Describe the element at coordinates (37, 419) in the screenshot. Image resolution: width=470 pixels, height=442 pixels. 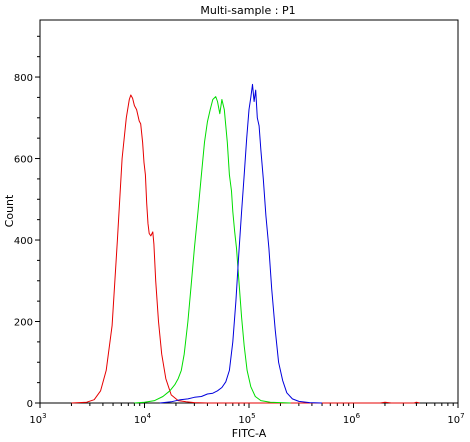
I see `x-tick-label: 10³` at that location.